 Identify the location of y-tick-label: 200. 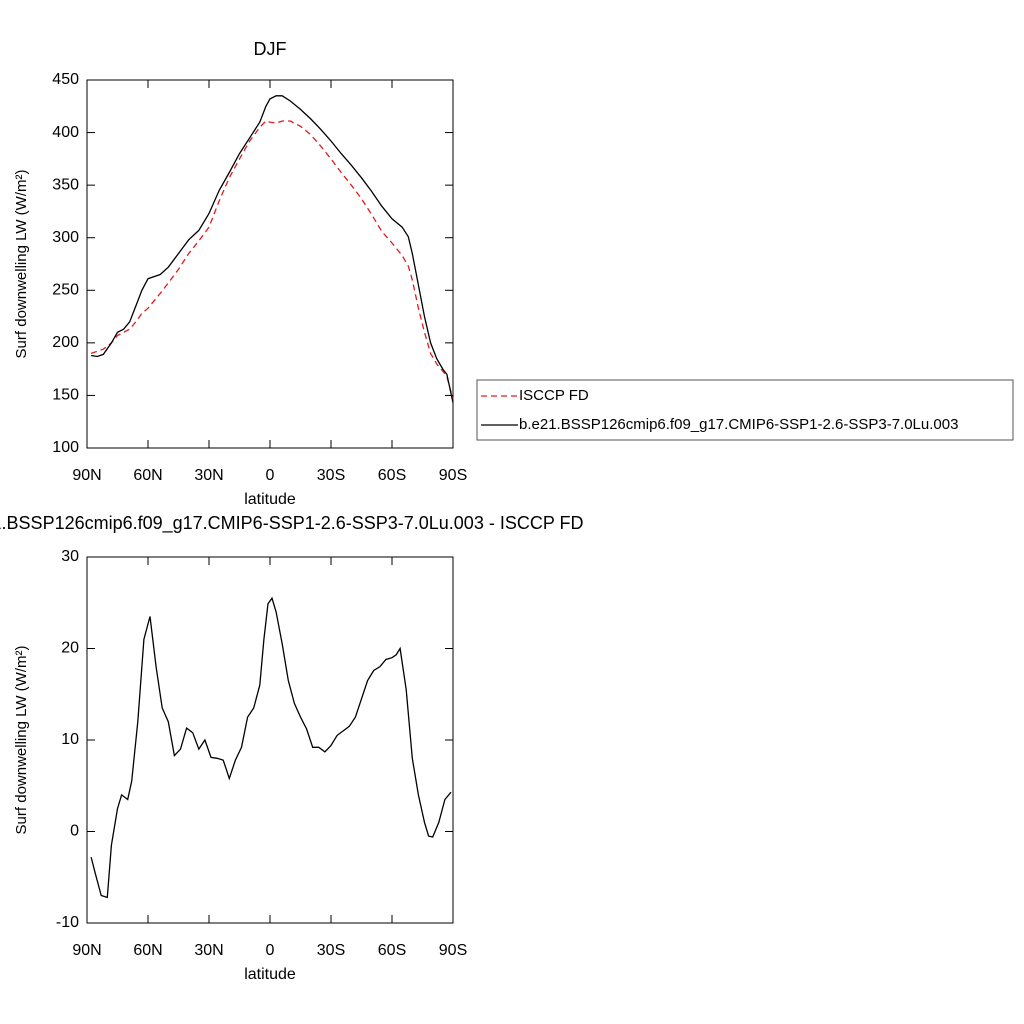
(65, 342).